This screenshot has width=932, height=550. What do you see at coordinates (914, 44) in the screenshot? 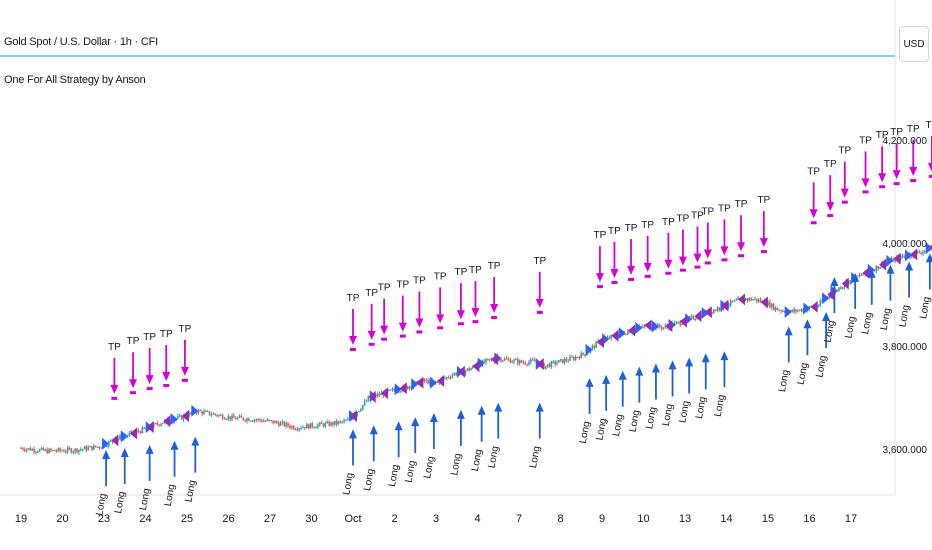
I see `currency-button: USD` at bounding box center [914, 44].